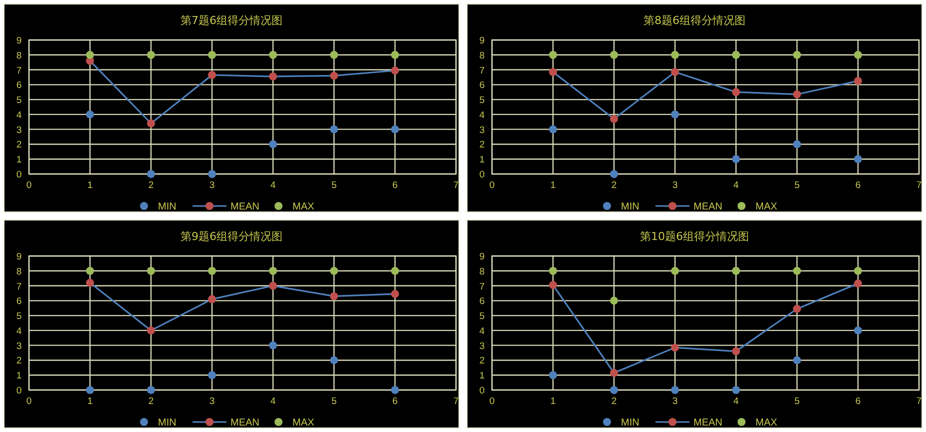 The height and width of the screenshot is (432, 926). What do you see at coordinates (231, 236) in the screenshot?
I see `chart-title: 第9题6组得分情况图` at bounding box center [231, 236].